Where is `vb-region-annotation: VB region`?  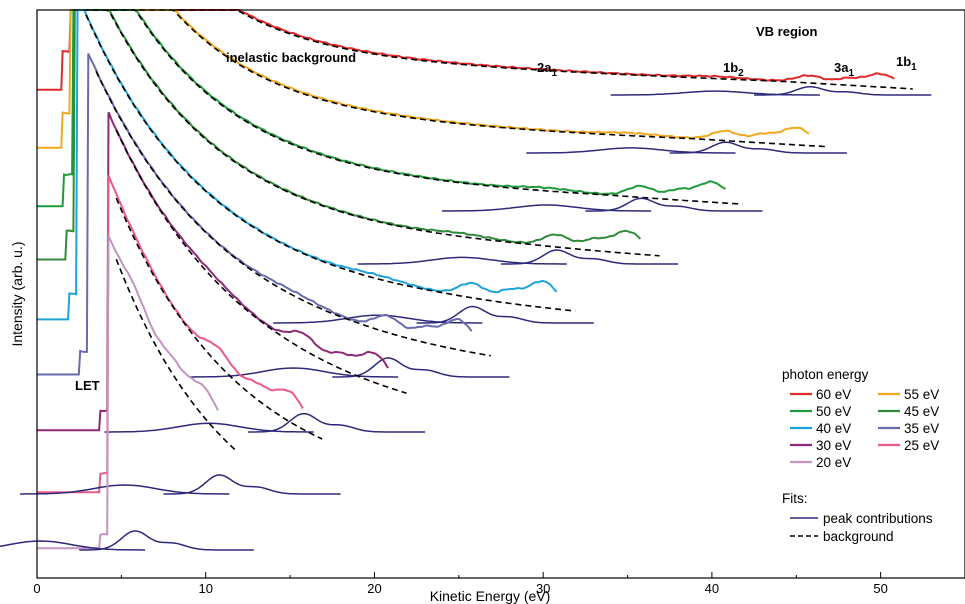 vb-region-annotation: VB region is located at coordinates (786, 31).